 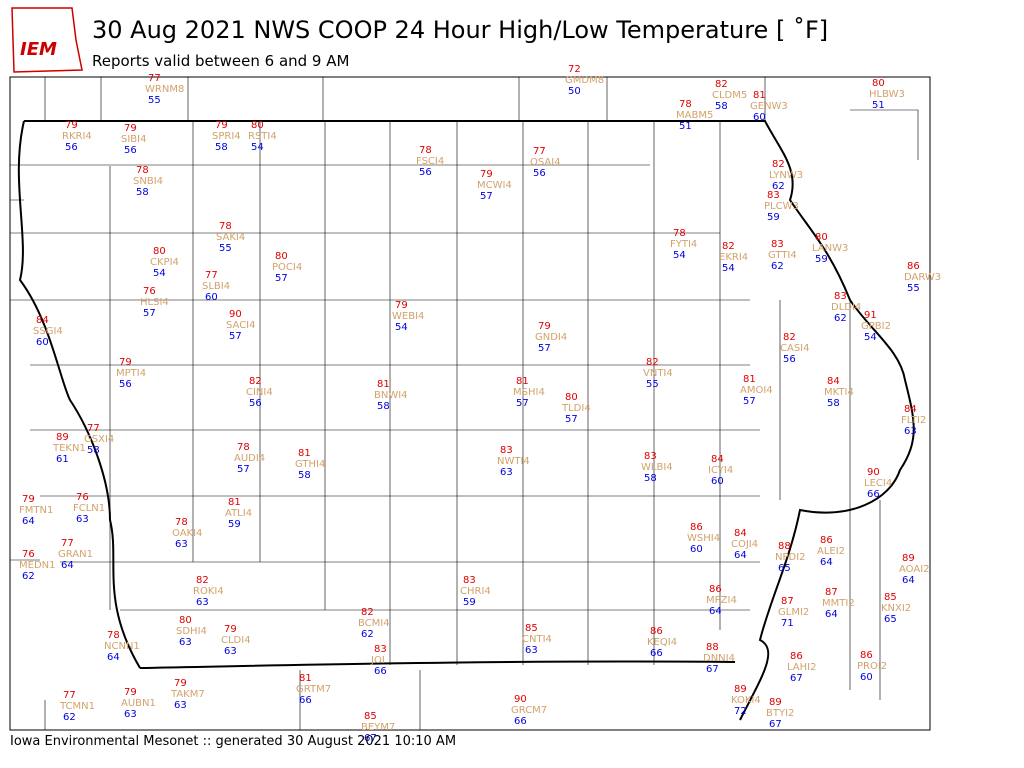 What do you see at coordinates (733, 257) in the screenshot?
I see `station-id: EKRI4` at bounding box center [733, 257].